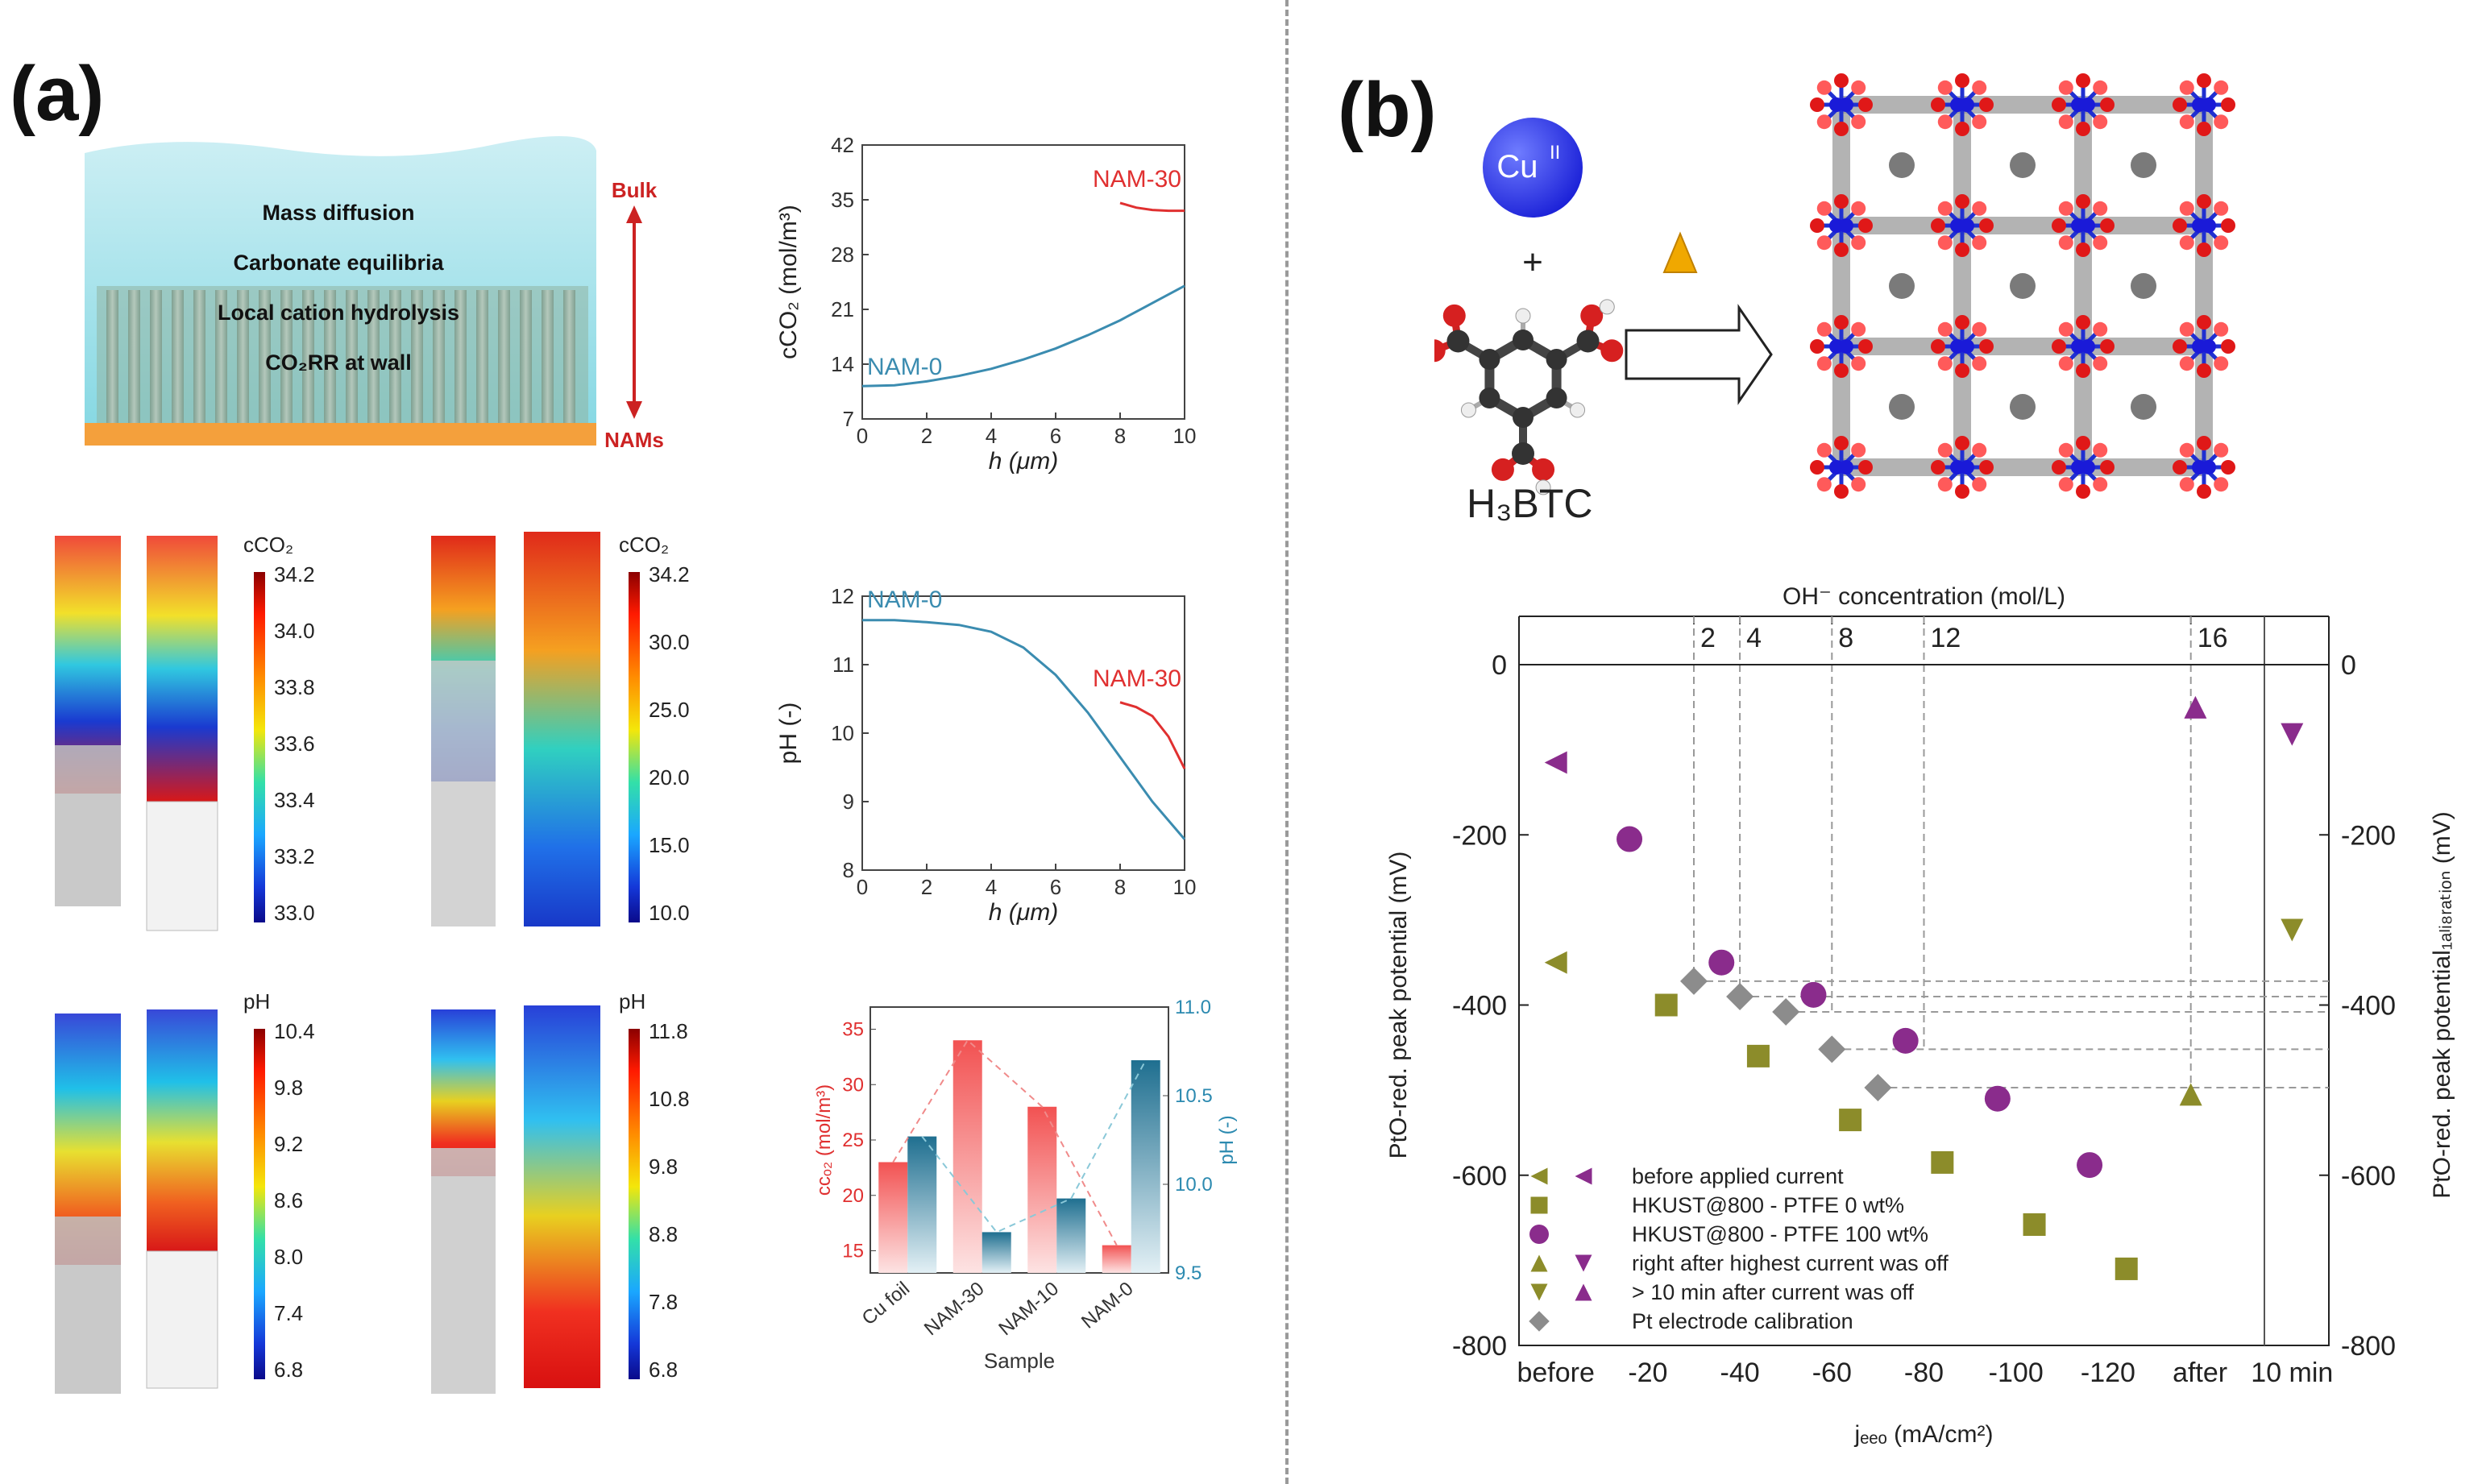 The image size is (2486, 1484). What do you see at coordinates (1768, 1205) in the screenshot?
I see `legend-item: HKUST@800 - PTFE 0 wt%` at bounding box center [1768, 1205].